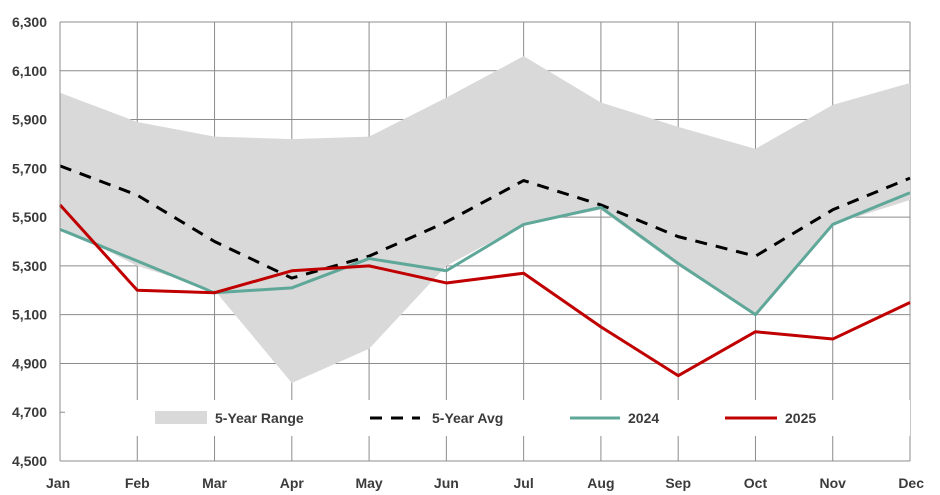 This screenshot has width=940, height=495. What do you see at coordinates (770, 418) in the screenshot?
I see `legend-item-2025: 2025` at bounding box center [770, 418].